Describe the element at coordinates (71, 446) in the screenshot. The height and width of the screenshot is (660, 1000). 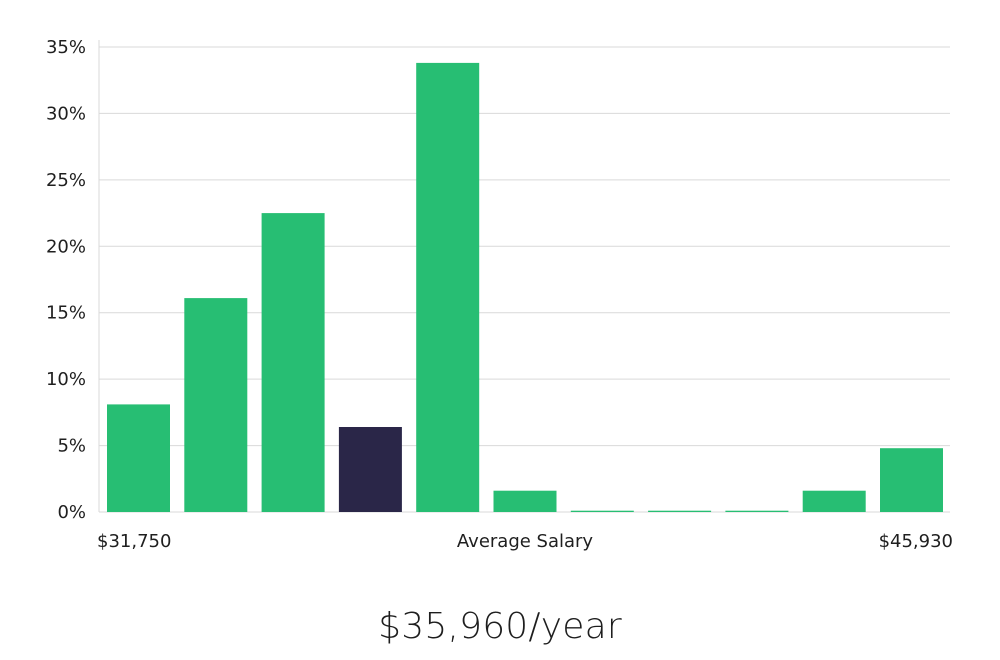
I see `y-tick-label: 5%` at that location.